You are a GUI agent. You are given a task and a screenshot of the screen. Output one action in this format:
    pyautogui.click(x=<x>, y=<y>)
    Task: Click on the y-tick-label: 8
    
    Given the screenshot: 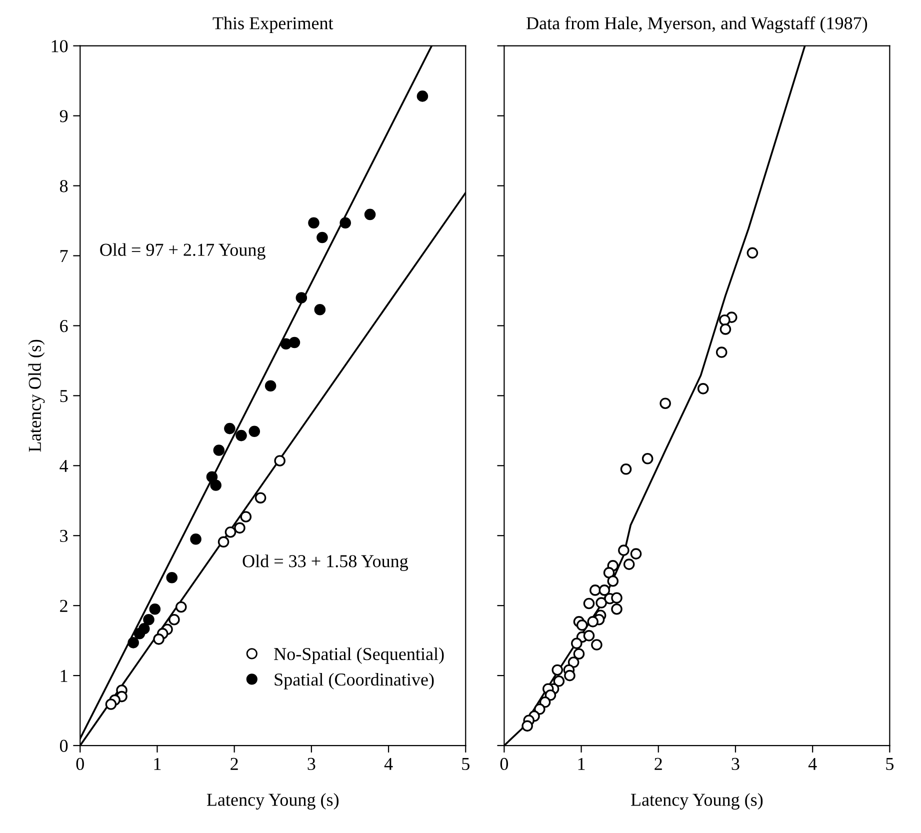 What is the action you would take?
    pyautogui.click(x=64, y=186)
    